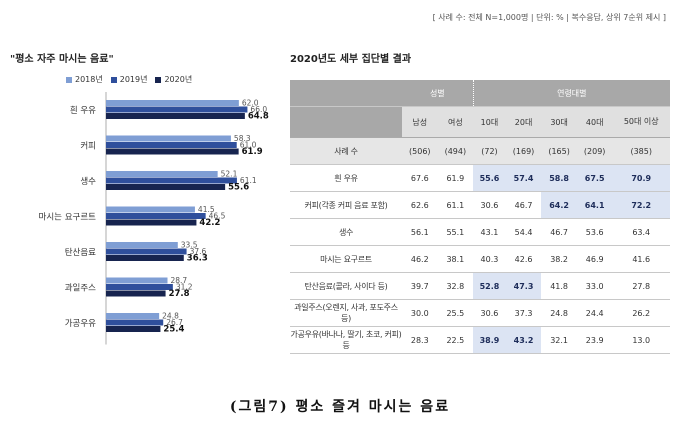 The width and height of the screenshot is (680, 424). I want to click on table-cell: 30.0, so click(420, 313).